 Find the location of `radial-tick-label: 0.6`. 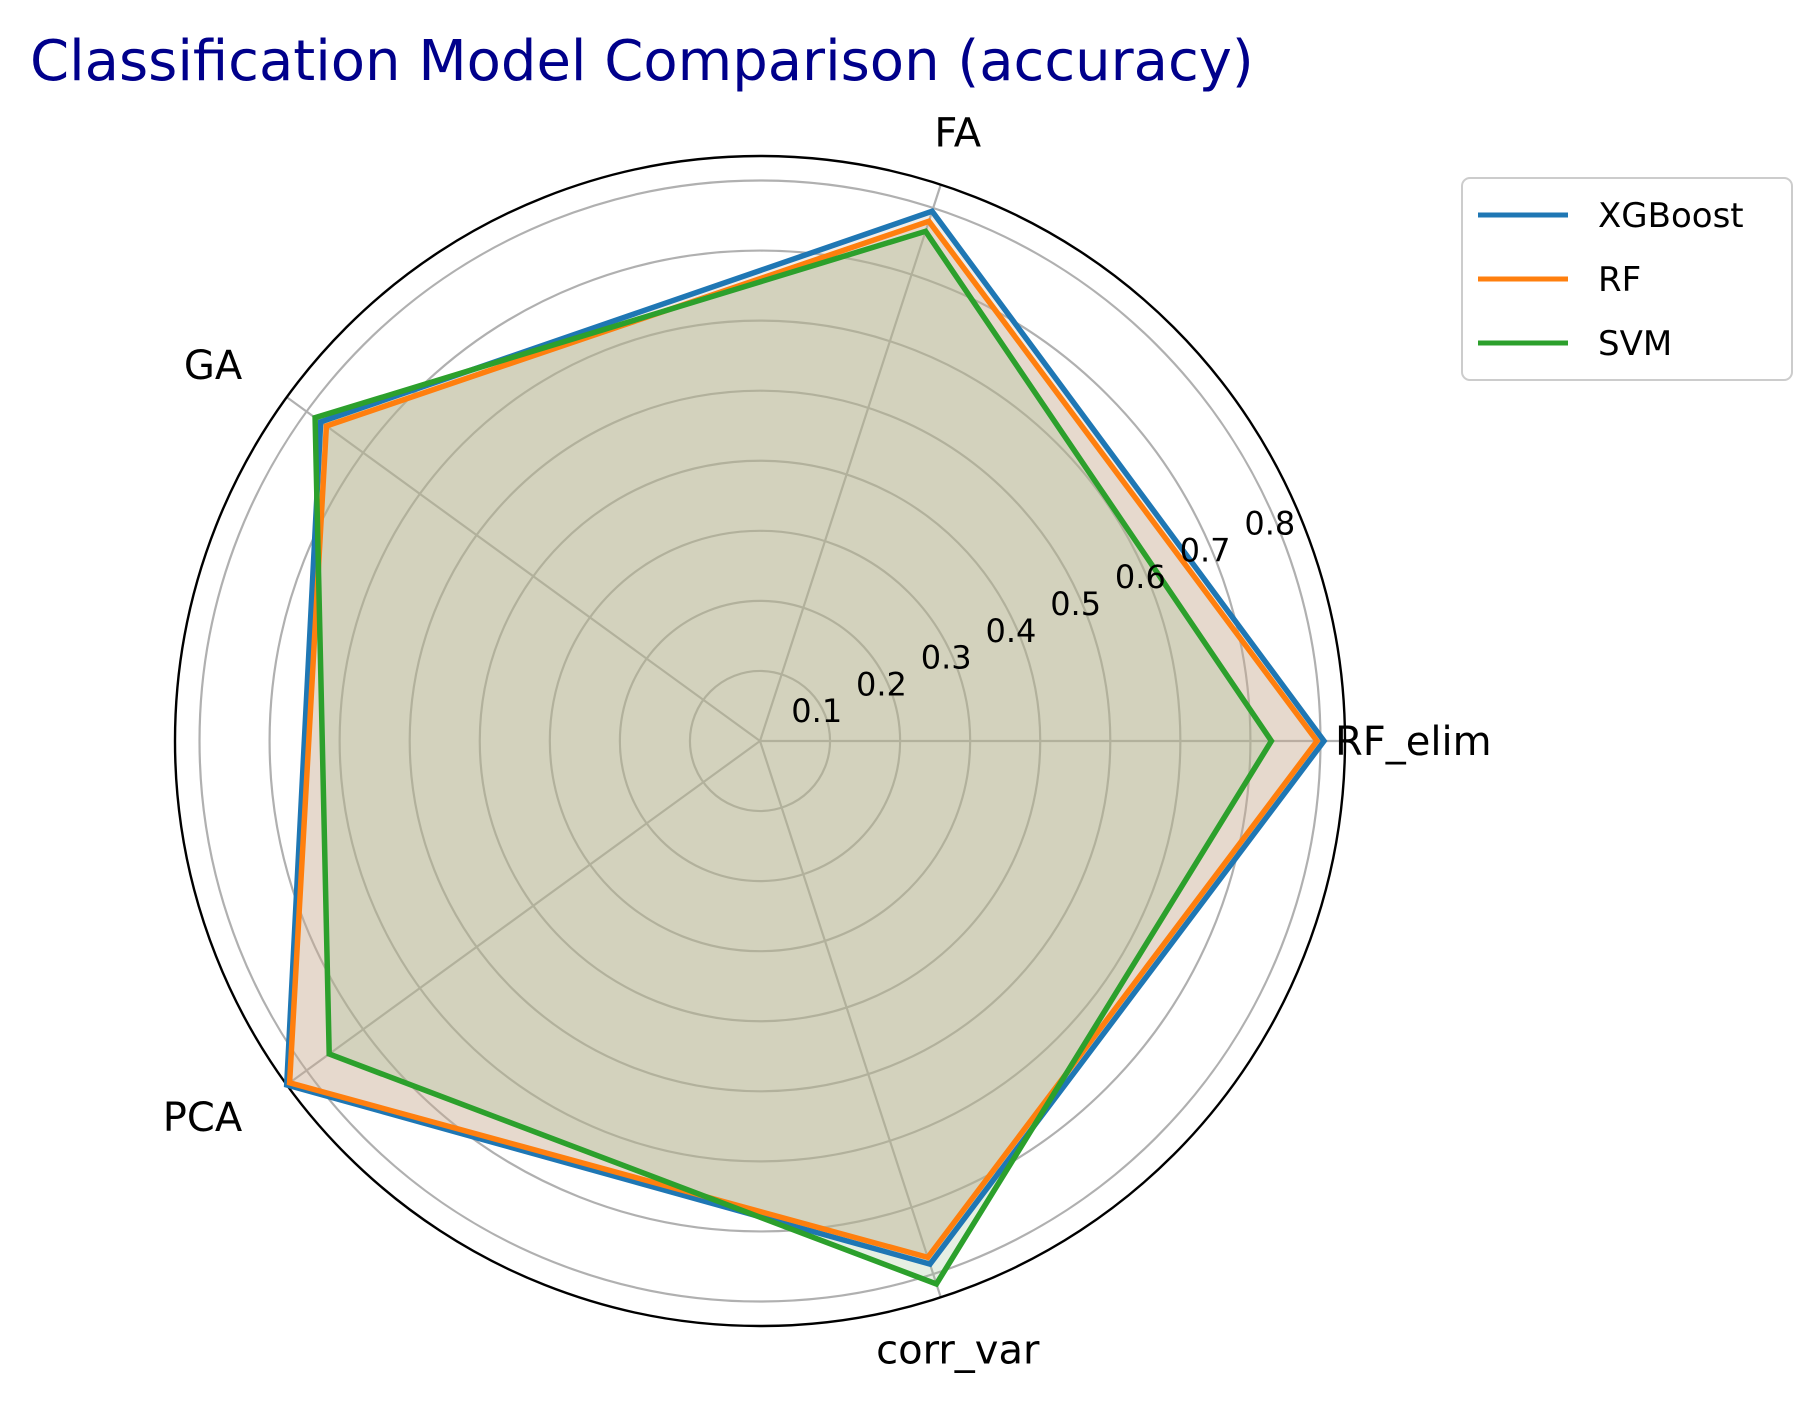

radial-tick-label: 0.6 is located at coordinates (1140, 577).